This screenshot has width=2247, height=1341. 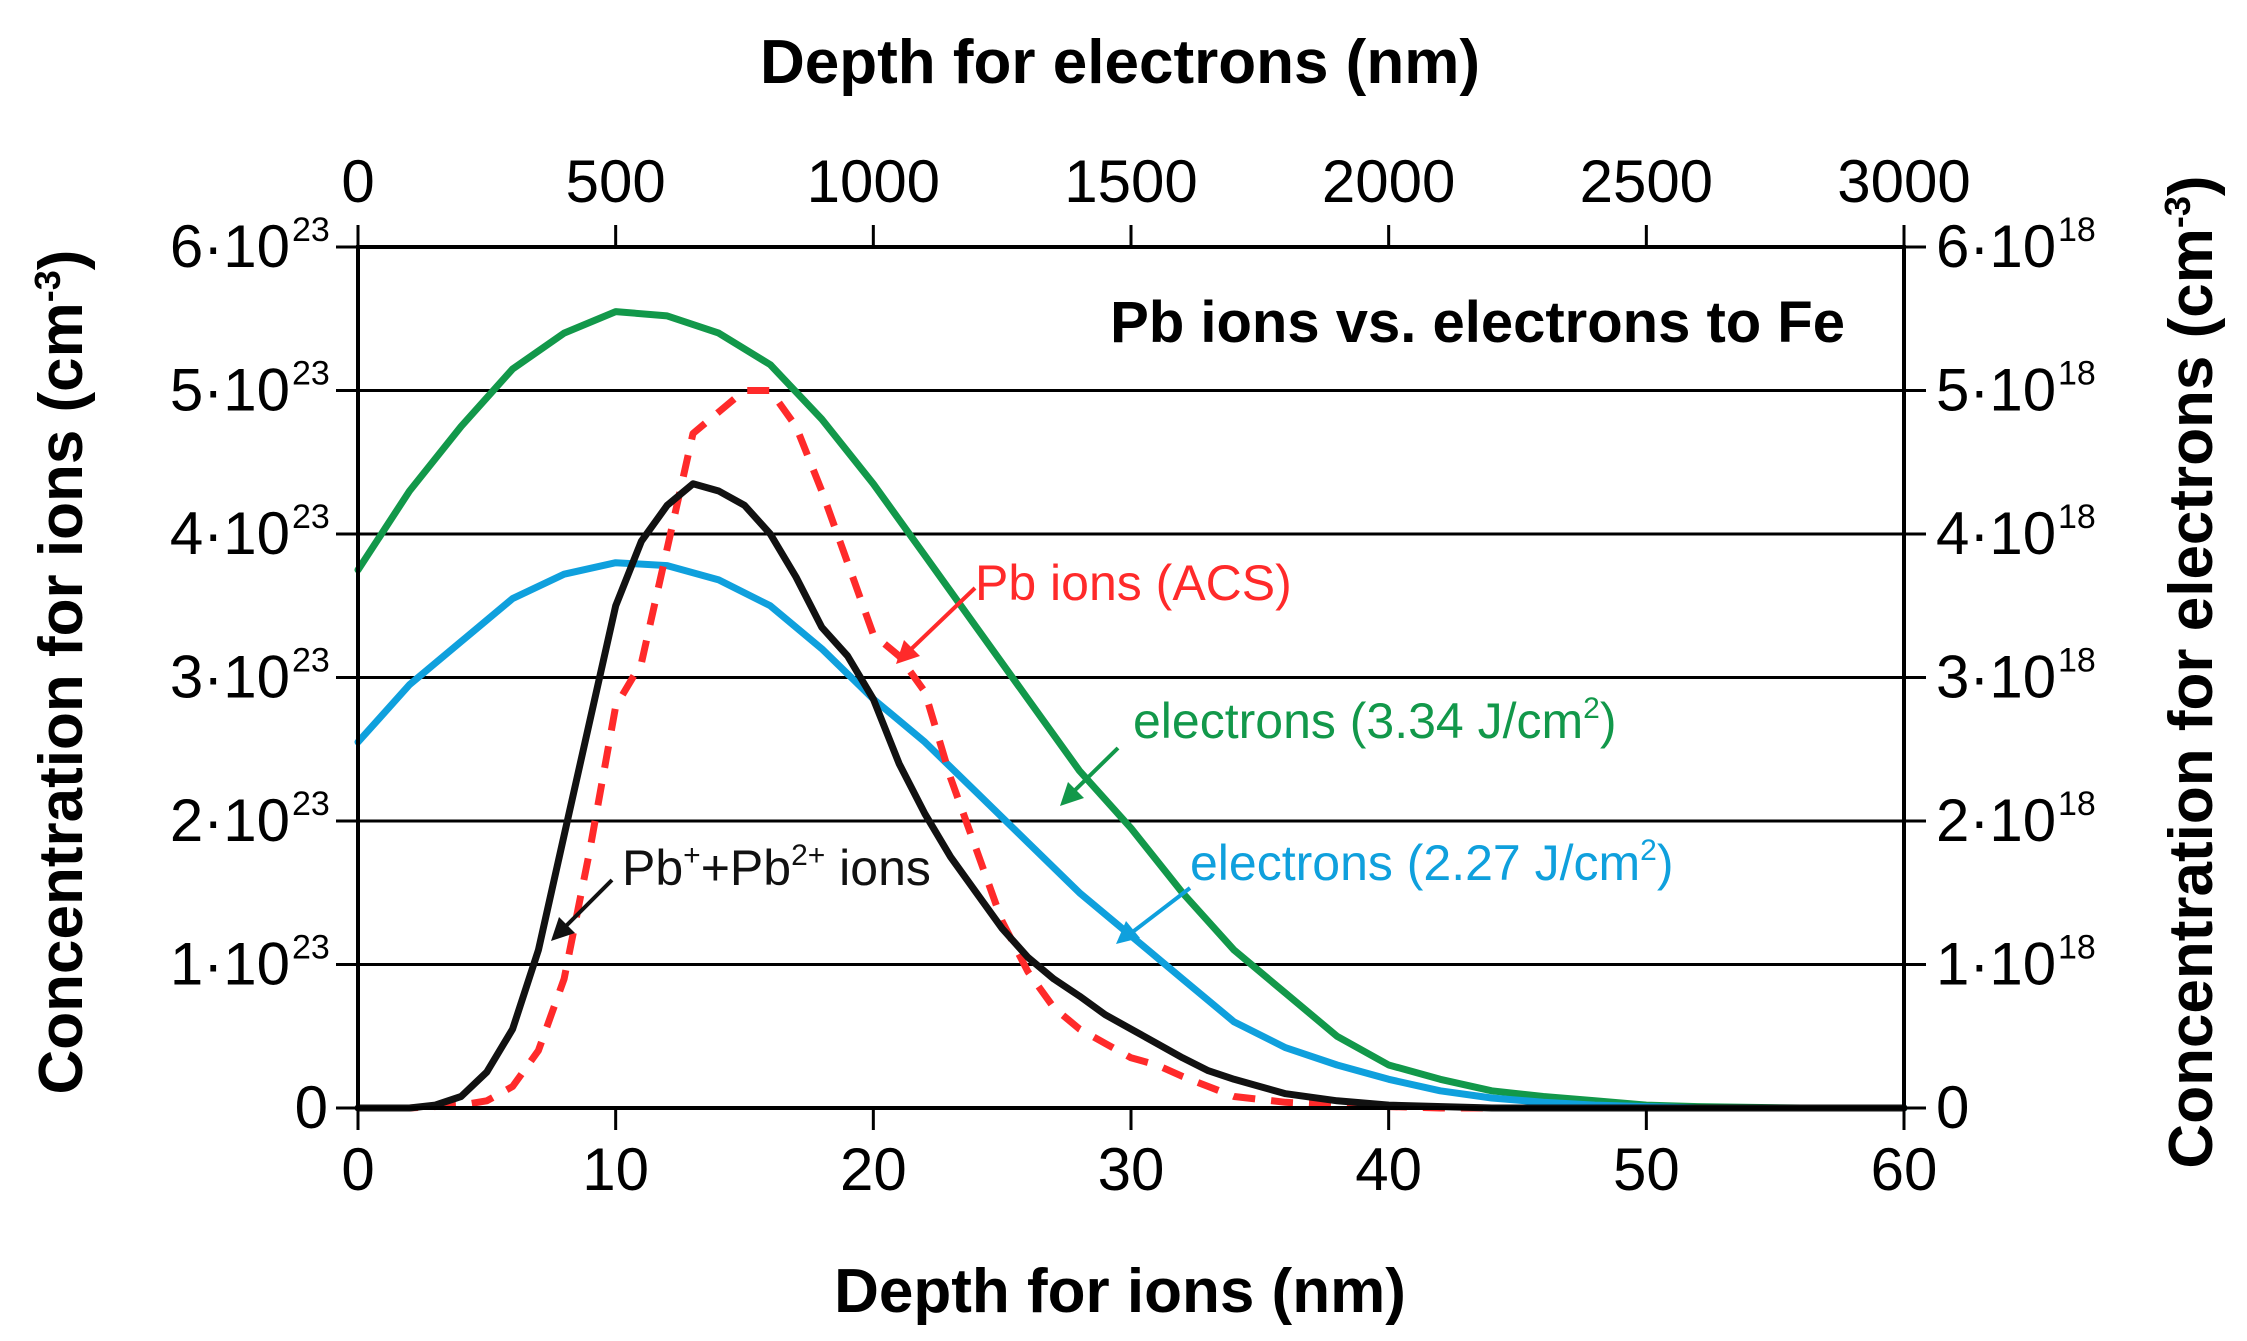 I want to click on right-tick-label-0: 0, so click(x=1952, y=1107).